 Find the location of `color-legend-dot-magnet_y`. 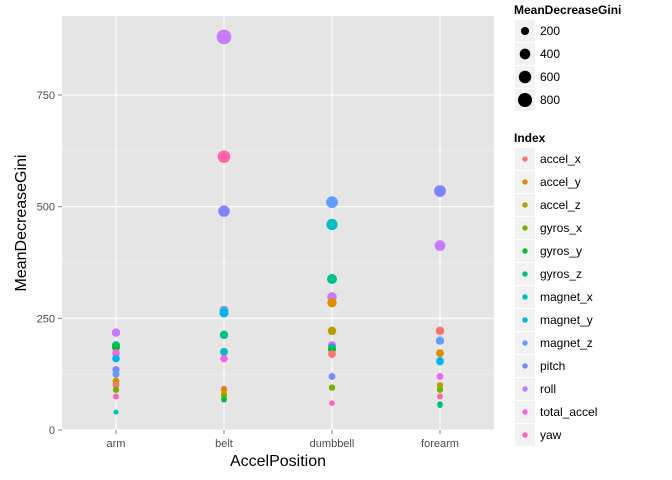

color-legend-dot-magnet_y is located at coordinates (525, 320).